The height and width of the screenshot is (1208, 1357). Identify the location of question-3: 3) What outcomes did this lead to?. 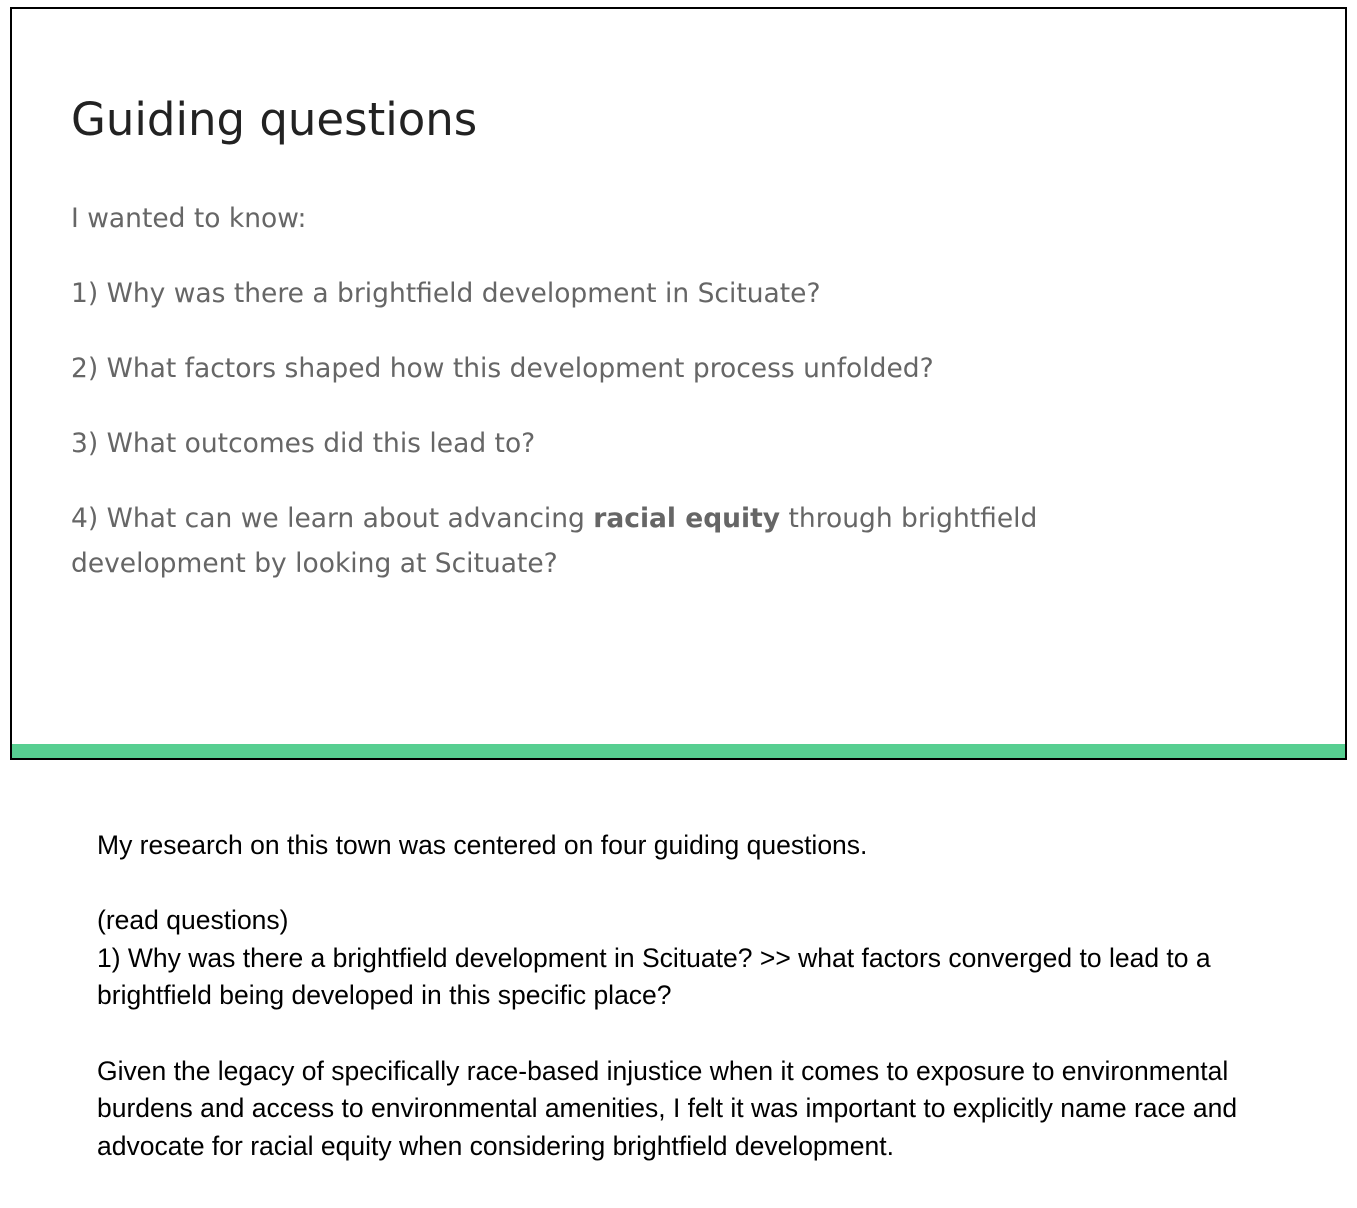
(303, 443).